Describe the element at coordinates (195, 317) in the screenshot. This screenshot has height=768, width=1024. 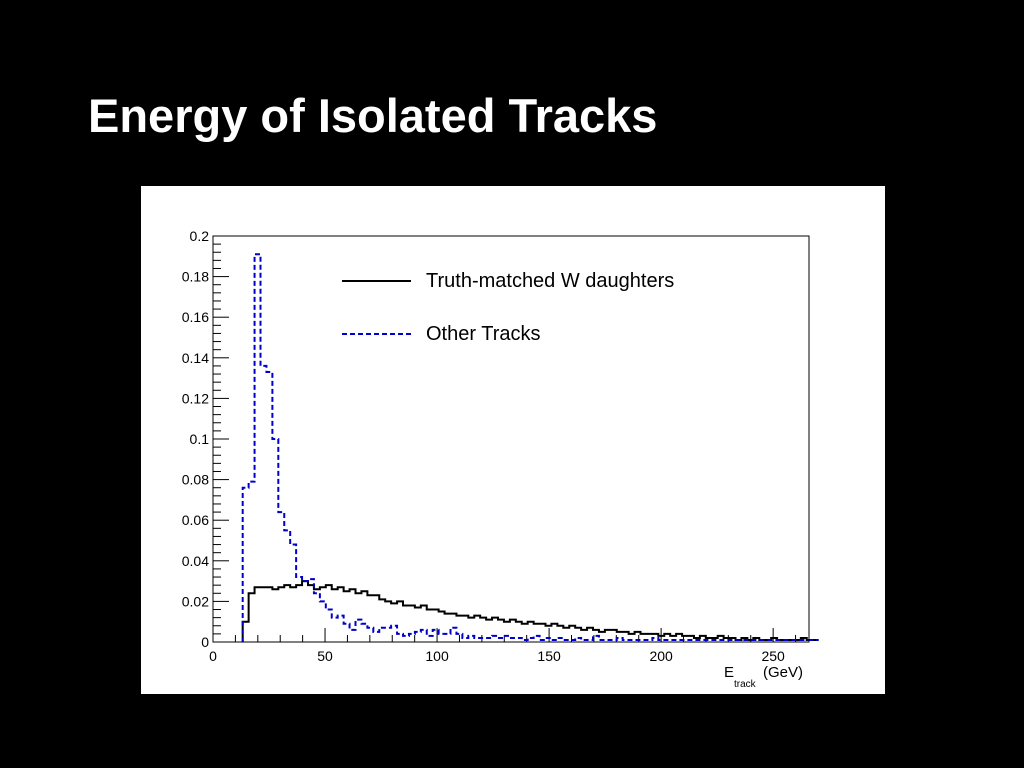
I see `y-tick-label: 0.16` at that location.